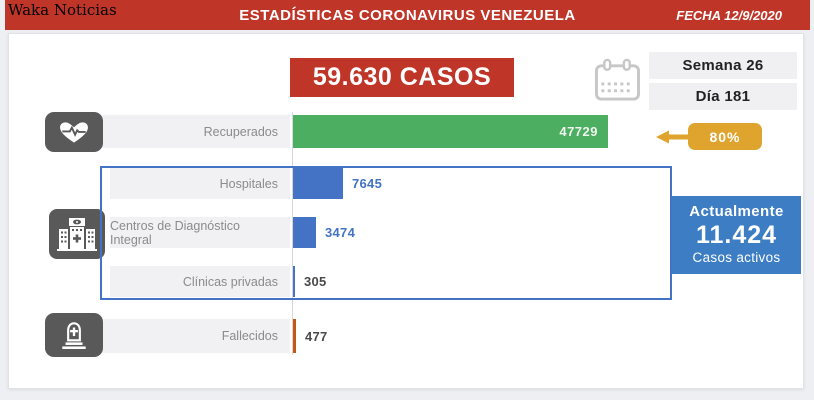  I want to click on active-cases-label: Casos activos, so click(736, 257).